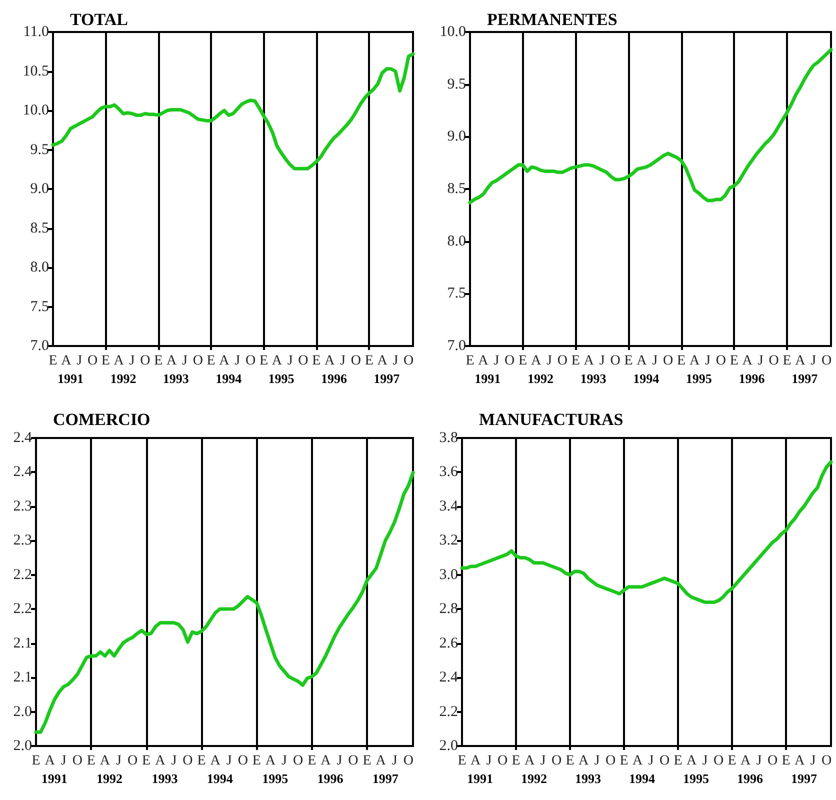 This screenshot has width=836, height=800. I want to click on y-tick-label: 2.2, so click(448, 712).